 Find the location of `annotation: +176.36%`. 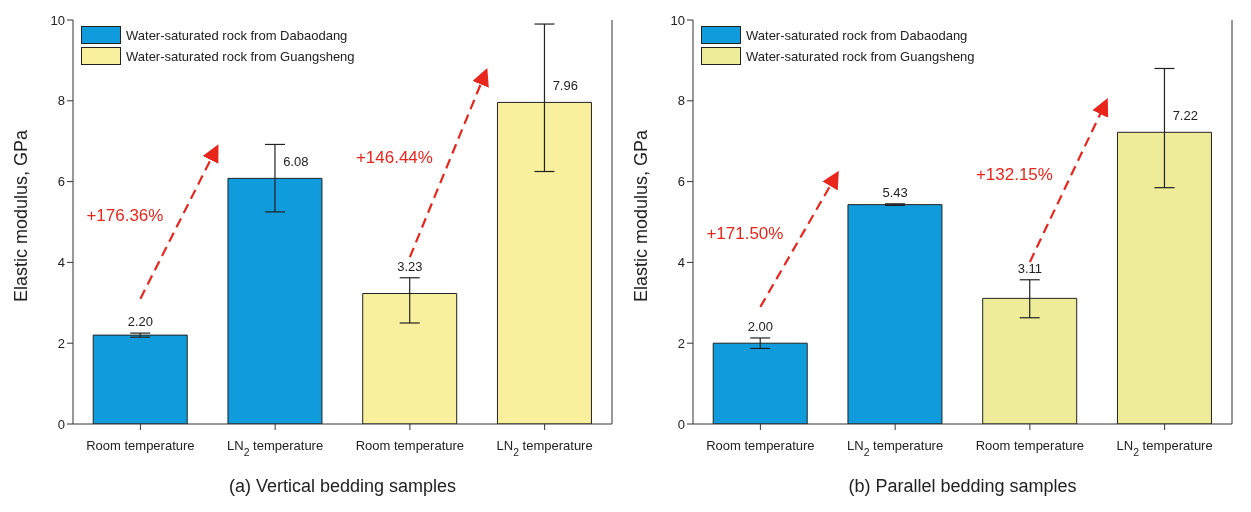

annotation: +176.36% is located at coordinates (125, 216).